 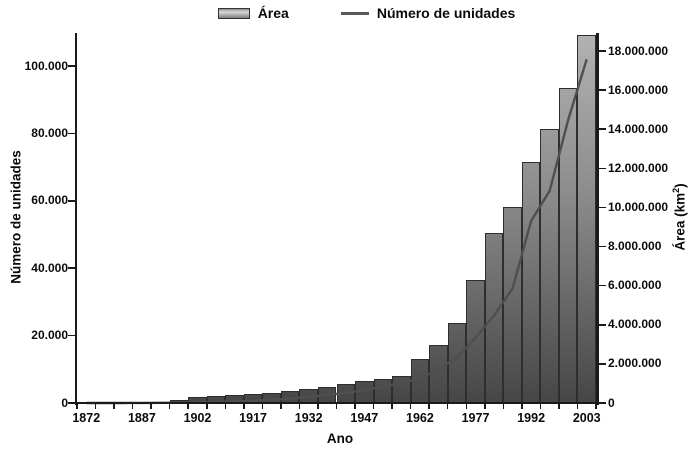 What do you see at coordinates (638, 206) in the screenshot?
I see `y-right-tick-label: 10.000.000` at bounding box center [638, 206].